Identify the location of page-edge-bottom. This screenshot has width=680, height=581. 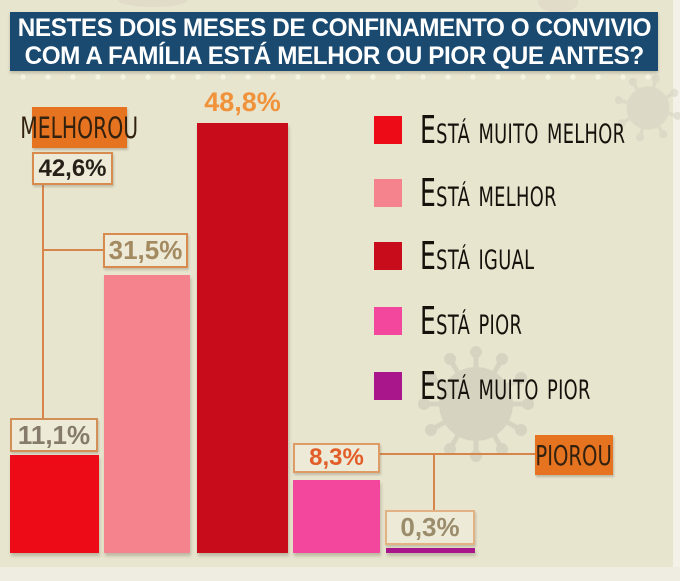
(340, 574).